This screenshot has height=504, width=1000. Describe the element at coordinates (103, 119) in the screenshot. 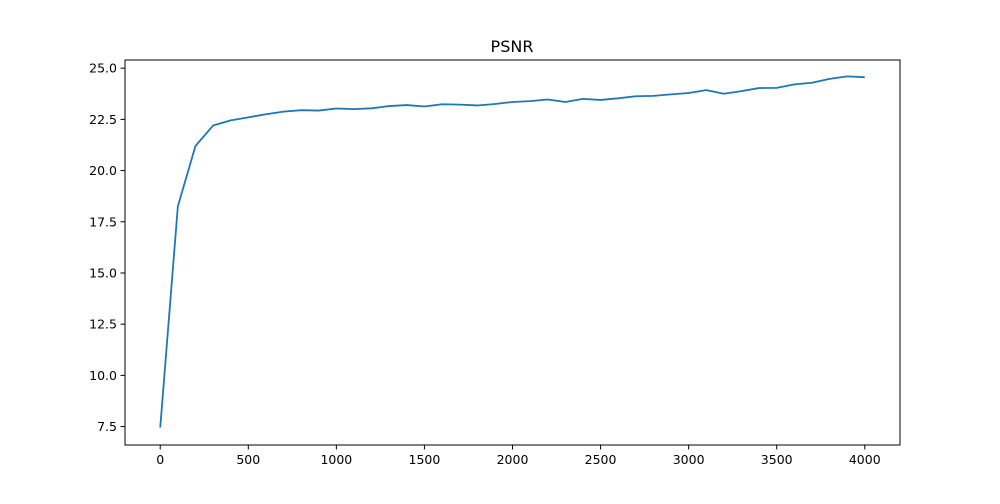

I see `y-tick-label: 22.5` at that location.